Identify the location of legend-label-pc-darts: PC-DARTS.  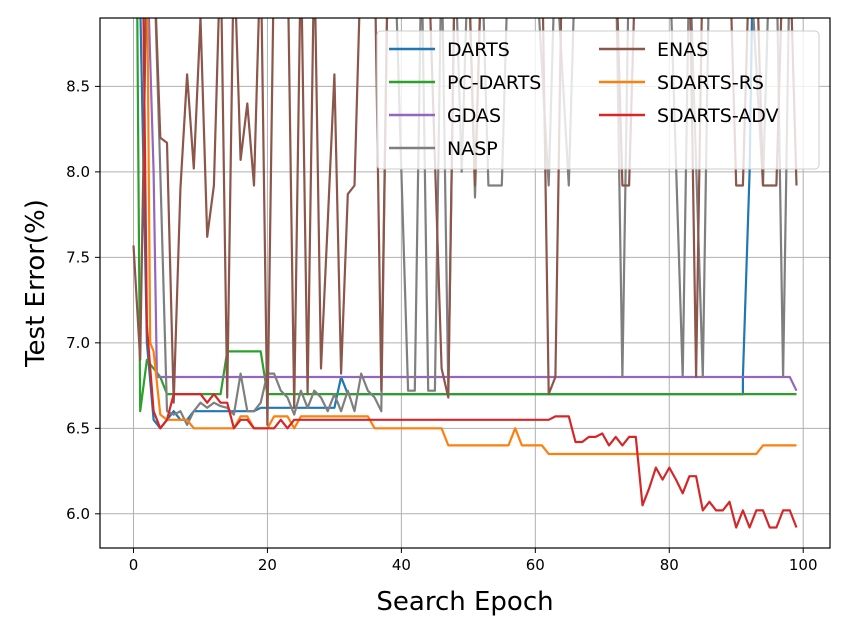
(494, 83).